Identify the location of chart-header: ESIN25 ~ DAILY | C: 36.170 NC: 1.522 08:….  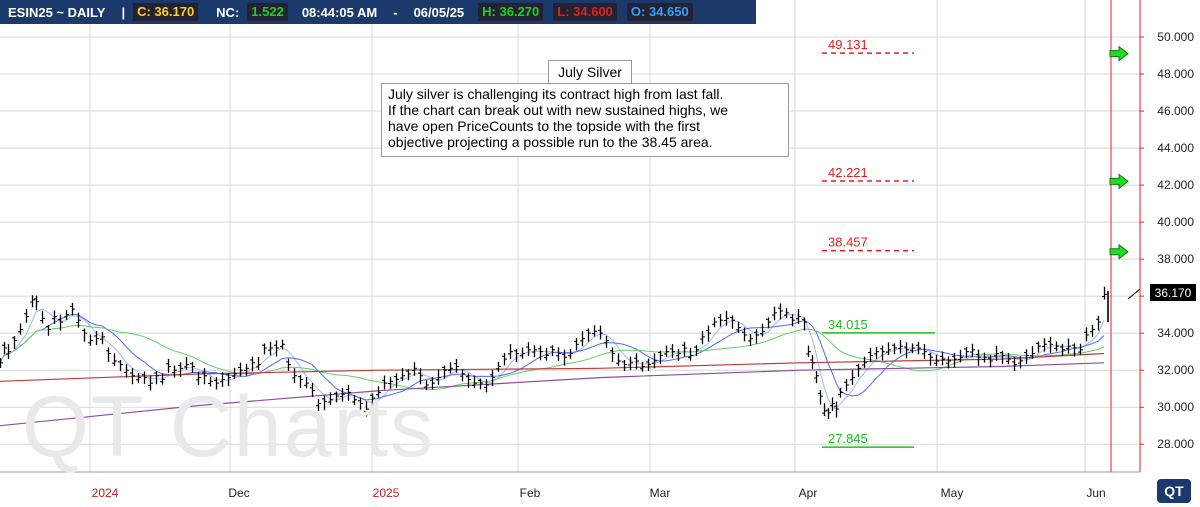
(378, 12).